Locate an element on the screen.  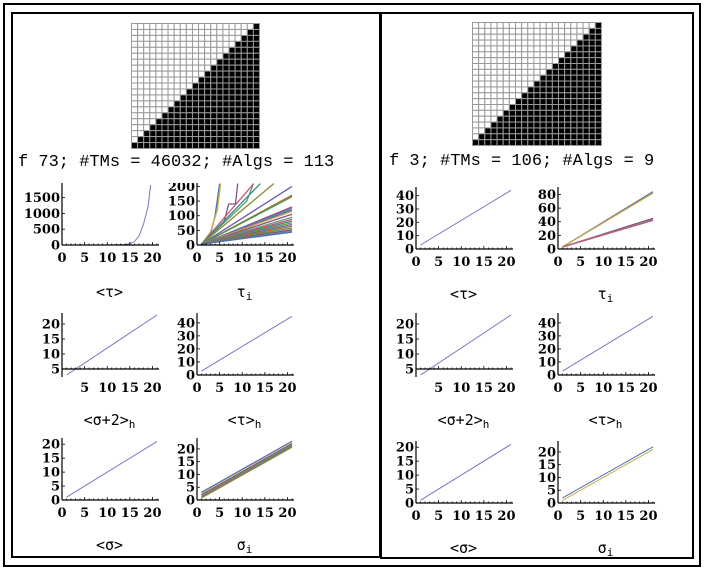
caption-text: <σ+2> is located at coordinates (460, 420).